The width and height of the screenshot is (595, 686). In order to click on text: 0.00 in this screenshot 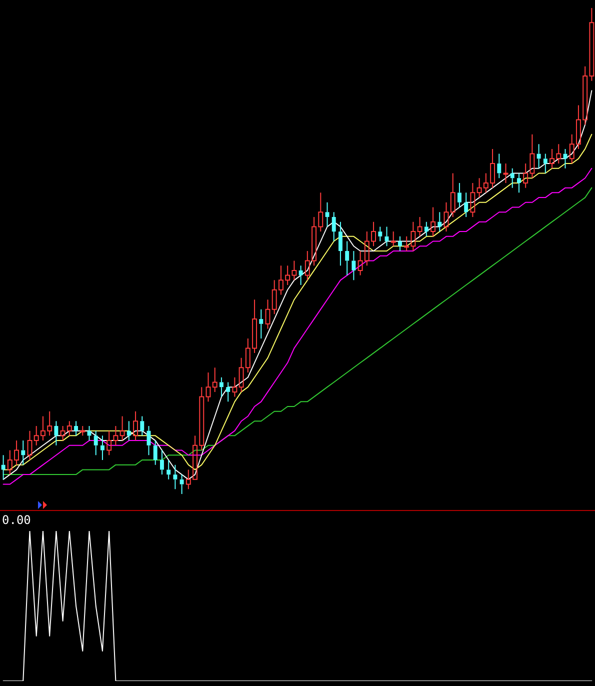, I will do `click(16, 520)`.